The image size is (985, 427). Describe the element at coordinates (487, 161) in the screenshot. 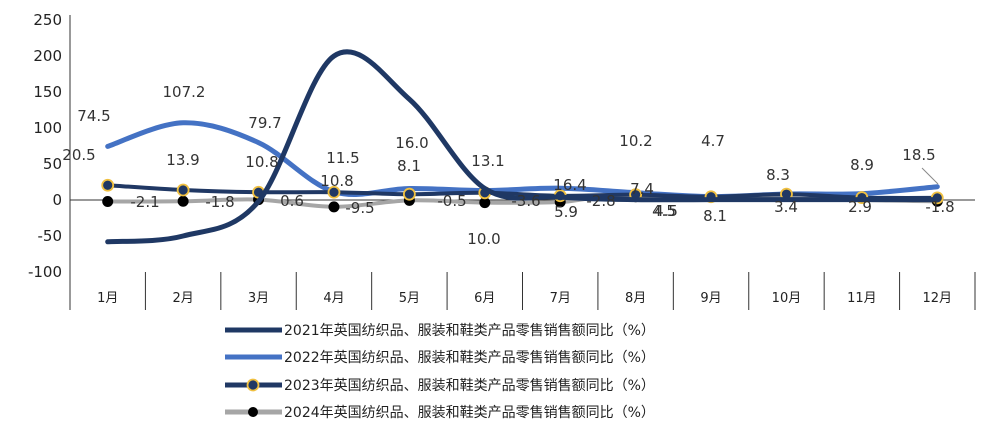

I see `data-label: 13.1` at that location.